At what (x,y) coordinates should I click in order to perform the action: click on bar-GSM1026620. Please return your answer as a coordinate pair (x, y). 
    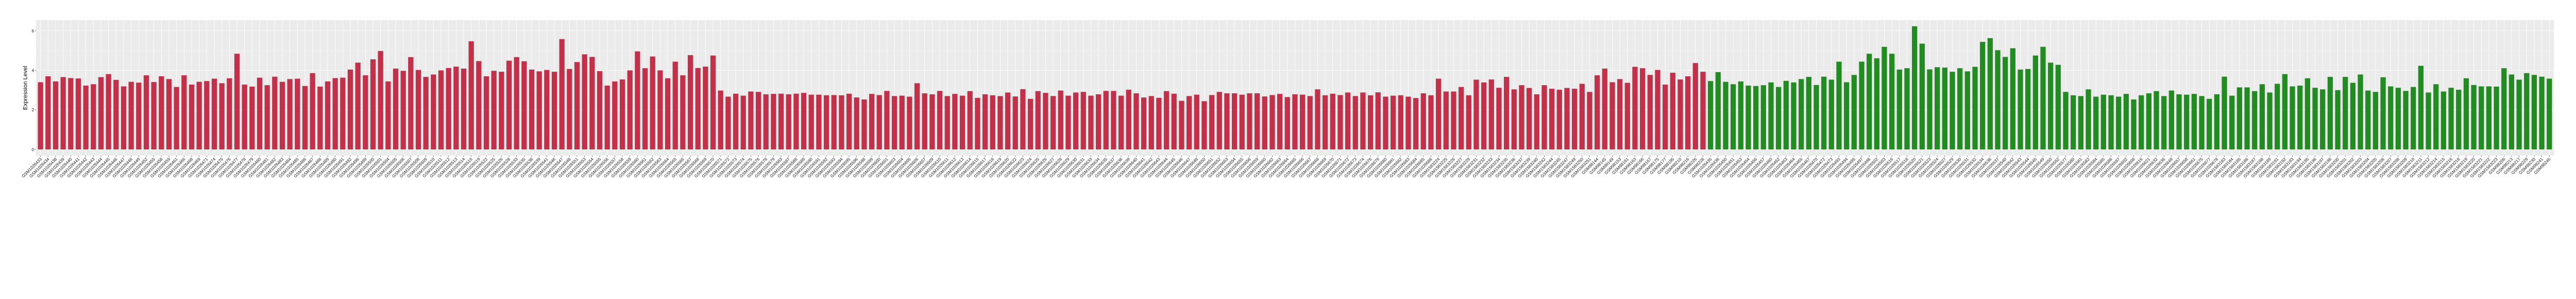
    Looking at the image, I should click on (1008, 121).